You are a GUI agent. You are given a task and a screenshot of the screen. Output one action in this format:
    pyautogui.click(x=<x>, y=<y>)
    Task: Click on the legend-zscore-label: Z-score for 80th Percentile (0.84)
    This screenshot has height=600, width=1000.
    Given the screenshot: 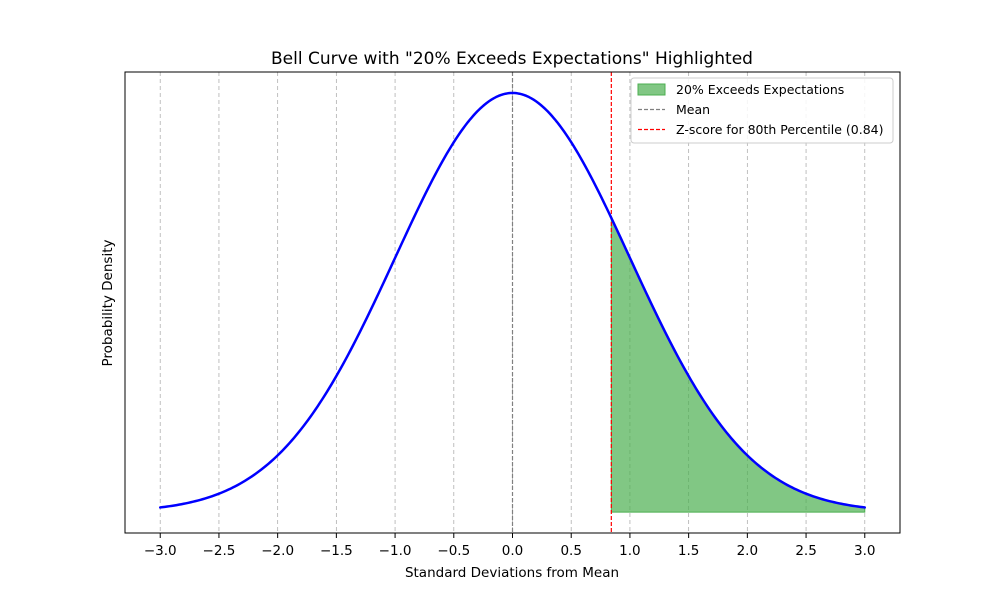 What is the action you would take?
    pyautogui.click(x=780, y=129)
    